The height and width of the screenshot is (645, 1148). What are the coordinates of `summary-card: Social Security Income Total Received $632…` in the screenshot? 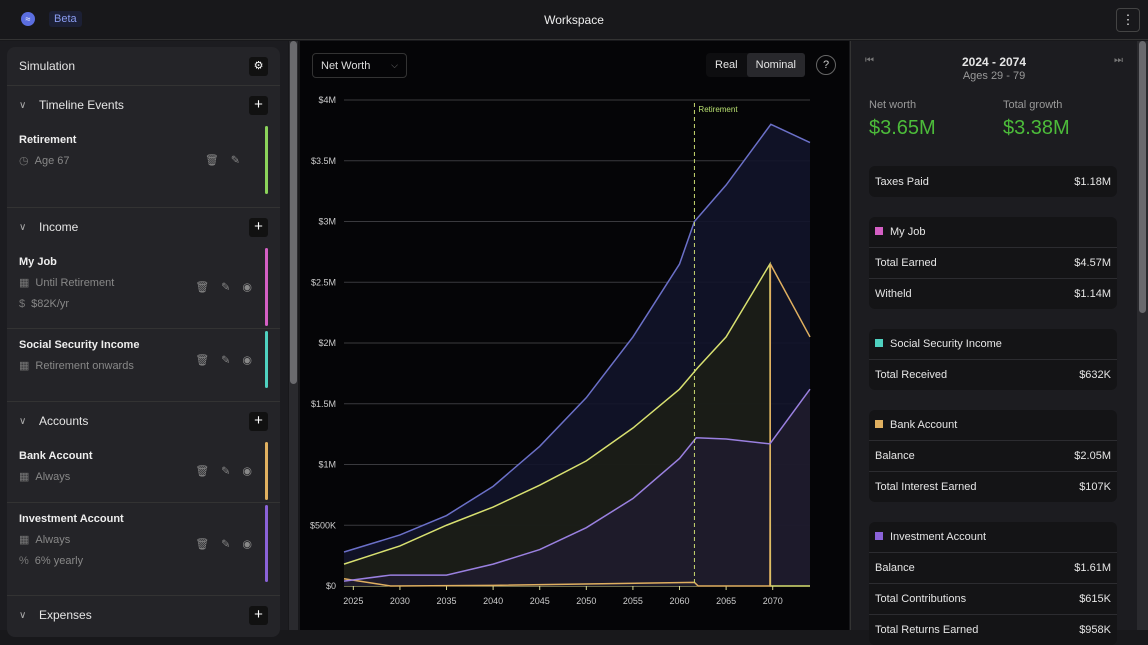 It's located at (993, 359).